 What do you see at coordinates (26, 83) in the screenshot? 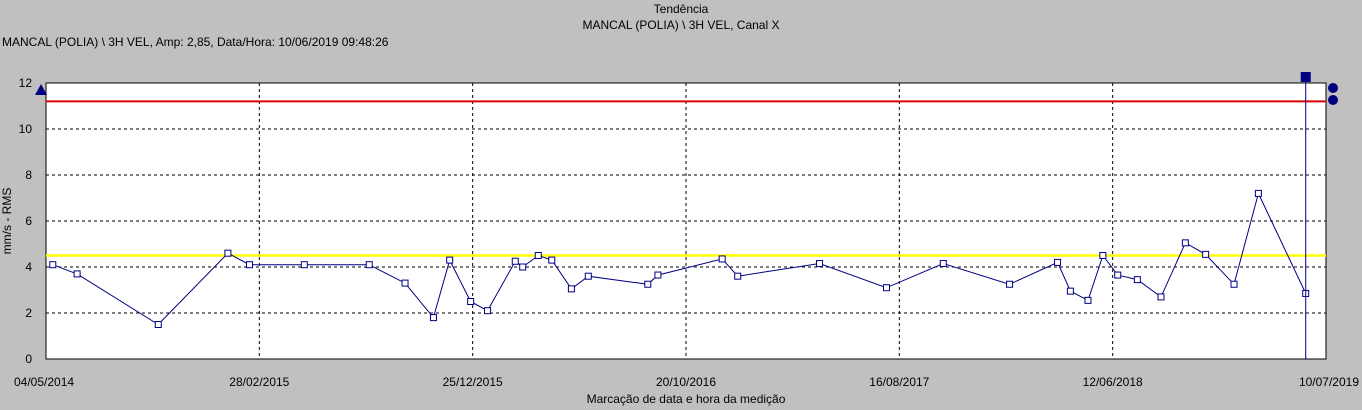
I see `y-tick-label: 12` at bounding box center [26, 83].